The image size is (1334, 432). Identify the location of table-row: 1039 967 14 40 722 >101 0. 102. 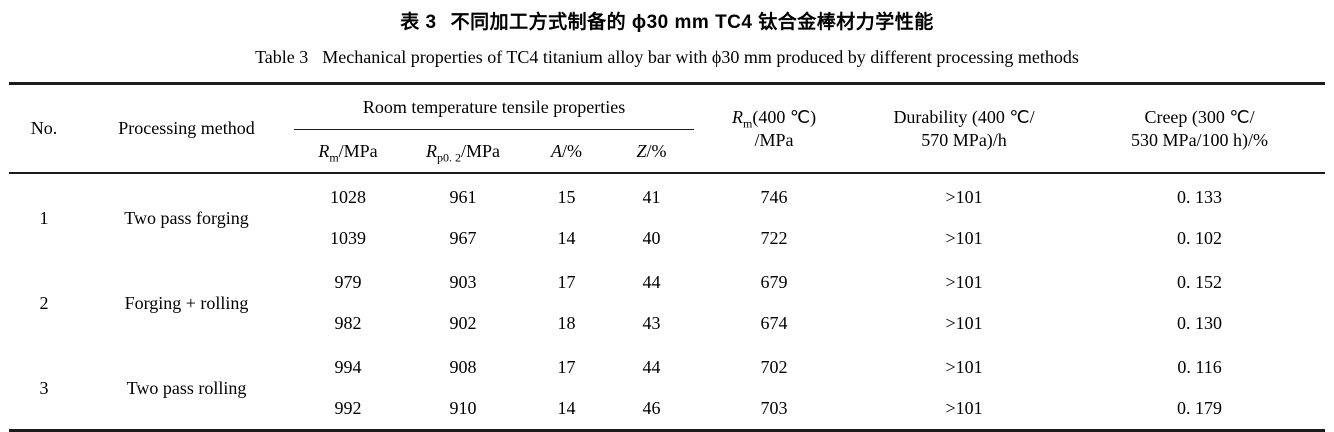
(667, 238).